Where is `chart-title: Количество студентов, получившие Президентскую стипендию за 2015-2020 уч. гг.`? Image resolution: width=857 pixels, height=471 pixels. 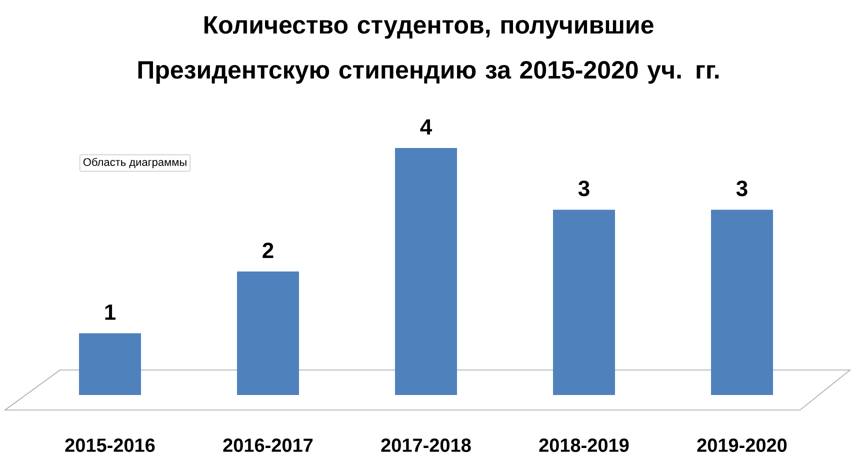
chart-title: Количество студентов, получившие Президентскую стипендию за 2015-2020 уч. гг. is located at coordinates (428, 50).